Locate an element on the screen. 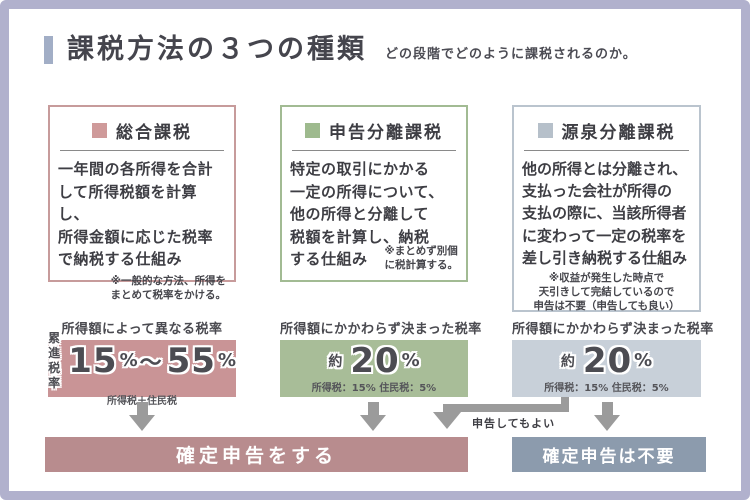  card-title: 源泉分離課税 is located at coordinates (618, 133).